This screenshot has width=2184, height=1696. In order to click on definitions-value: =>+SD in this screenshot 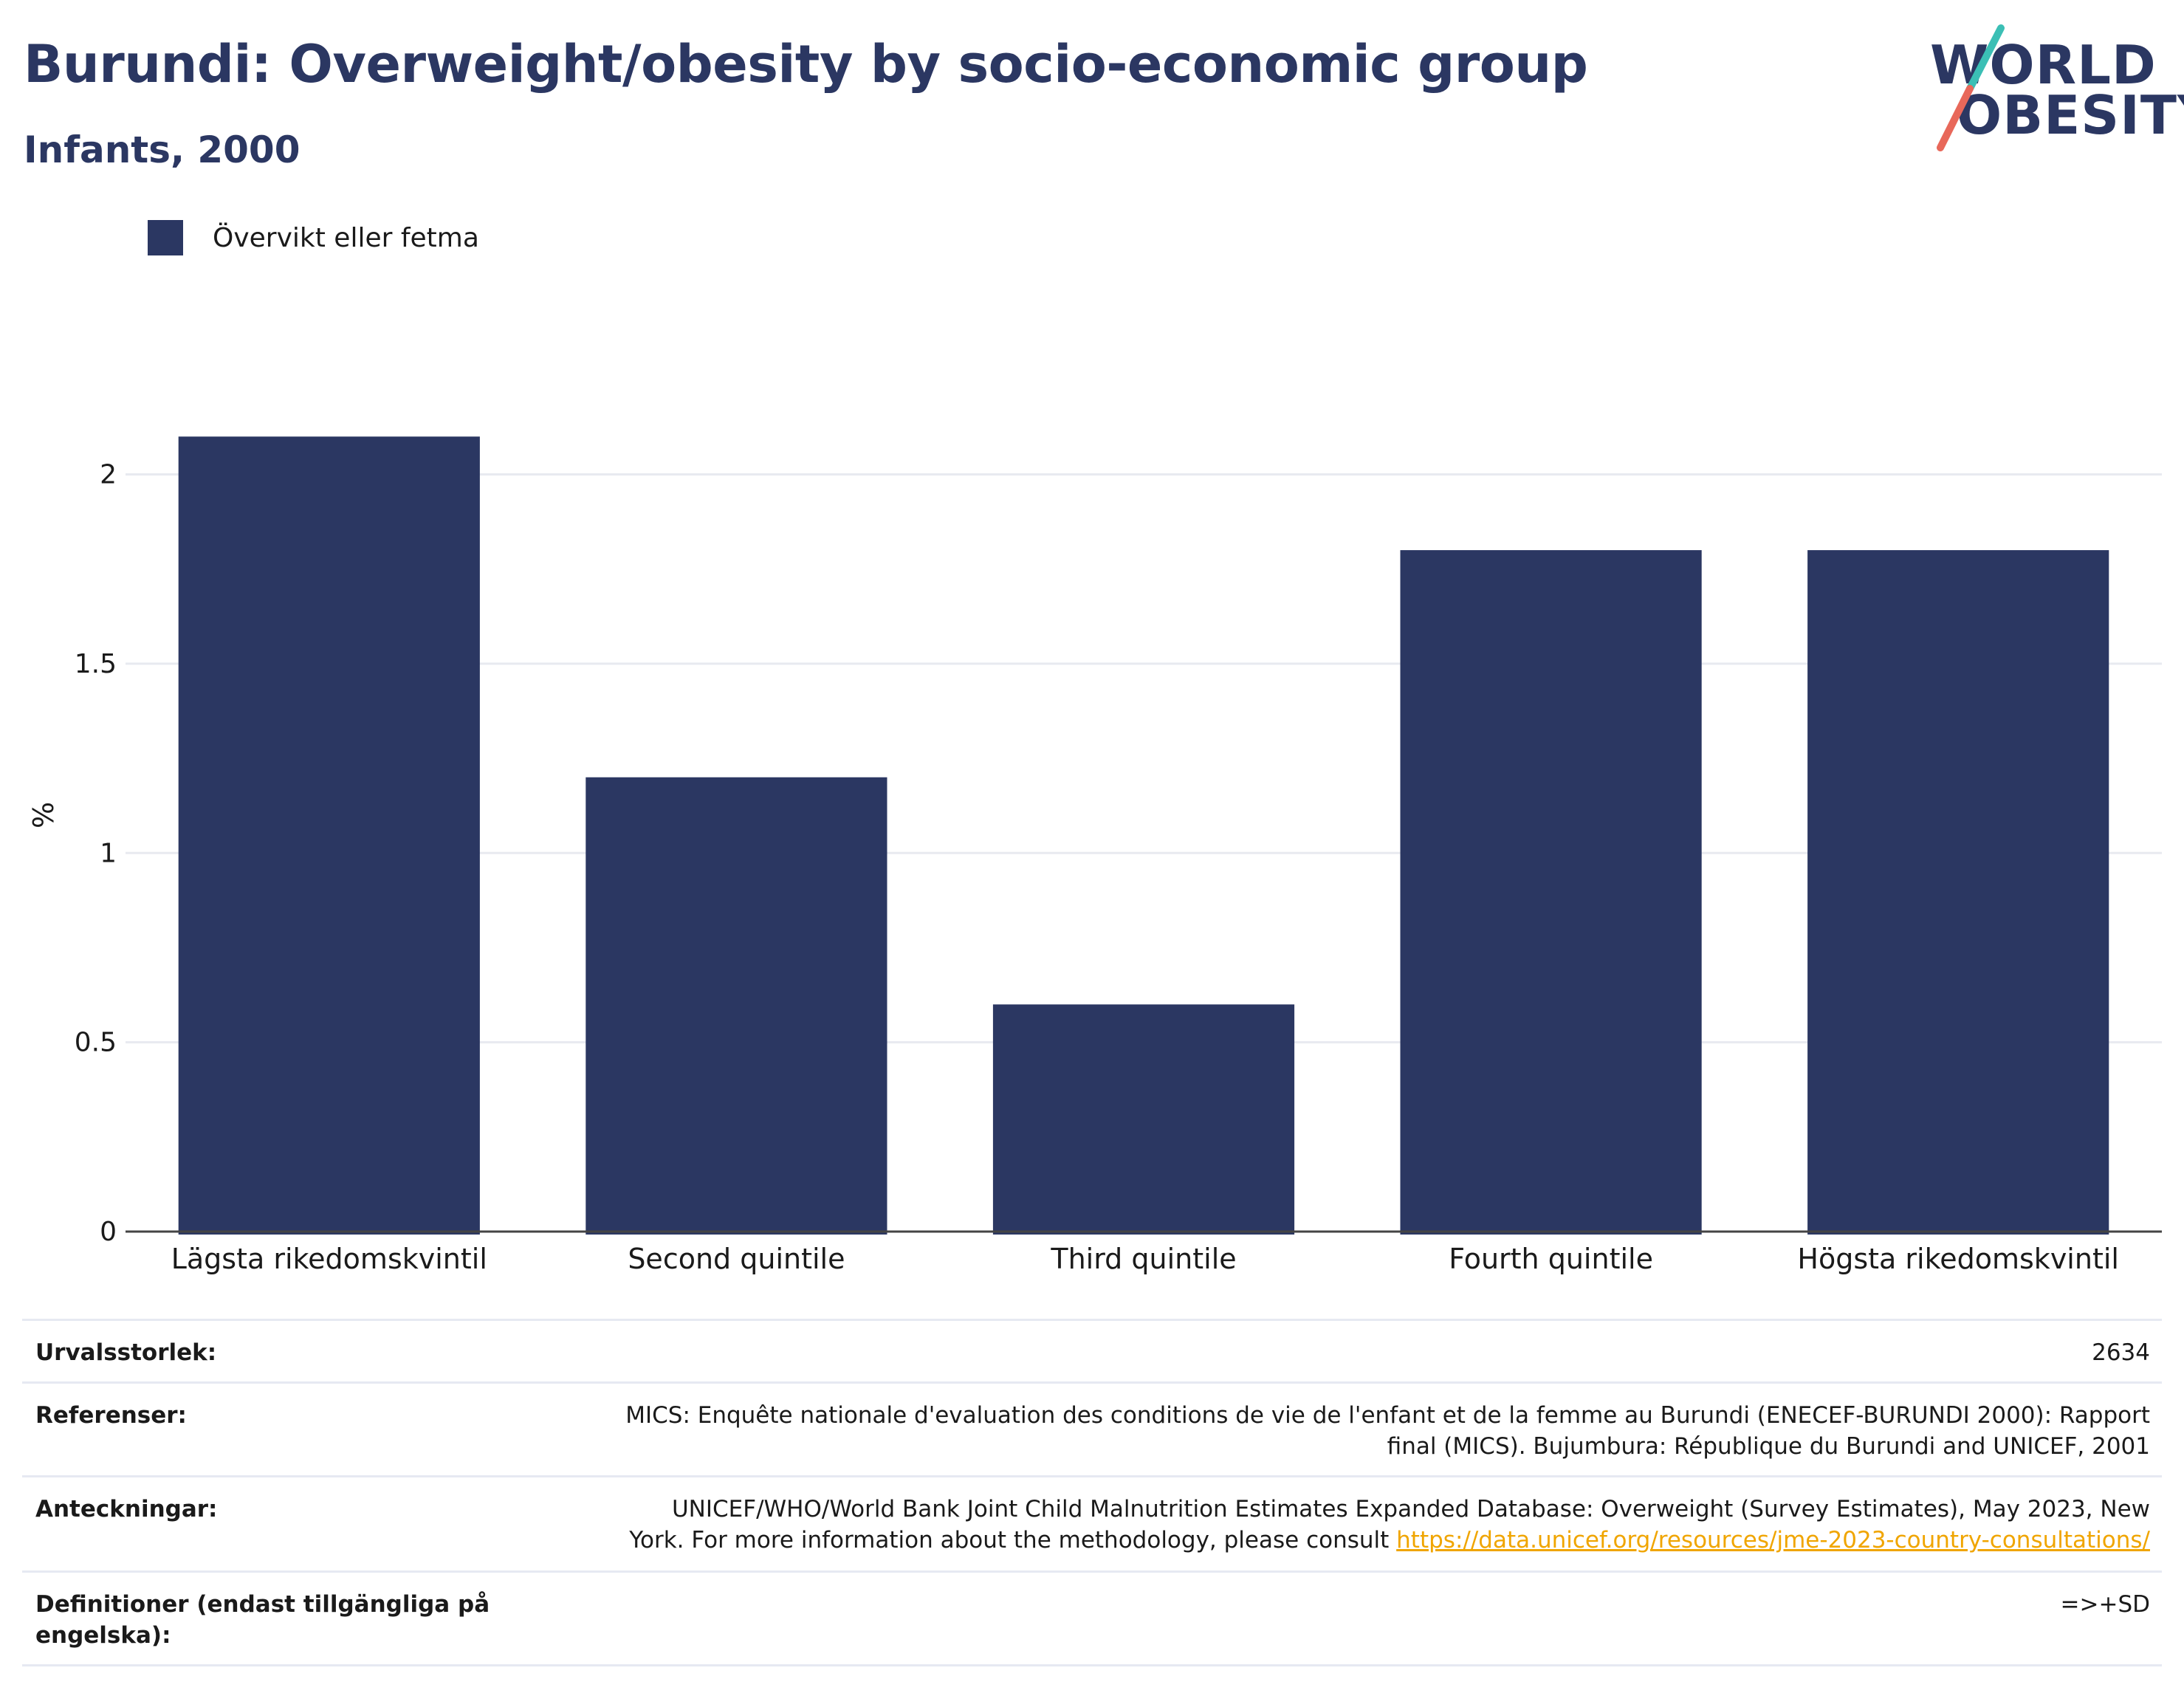, I will do `click(2105, 1605)`.